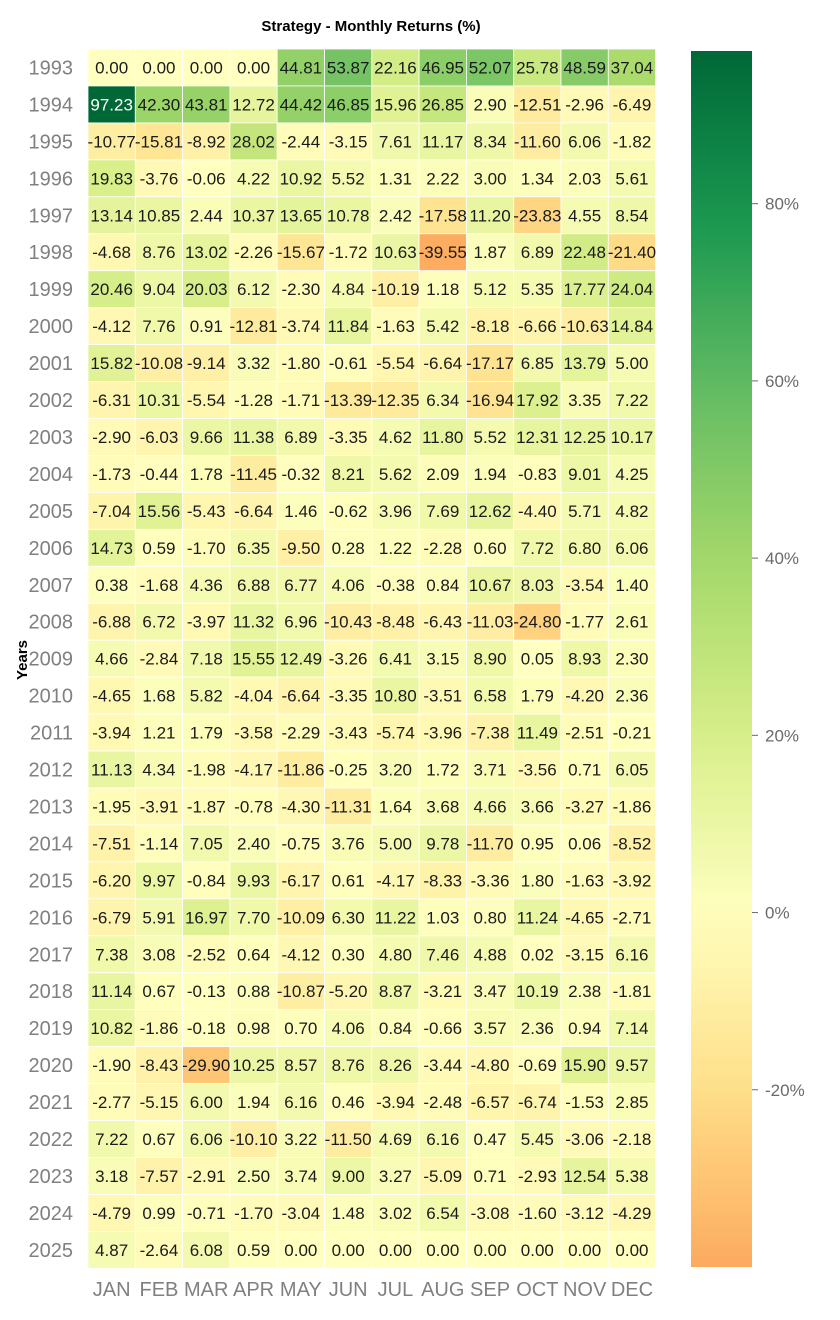  Describe the element at coordinates (253, 1065) in the screenshot. I see `cell-value-label: 10.25` at that location.